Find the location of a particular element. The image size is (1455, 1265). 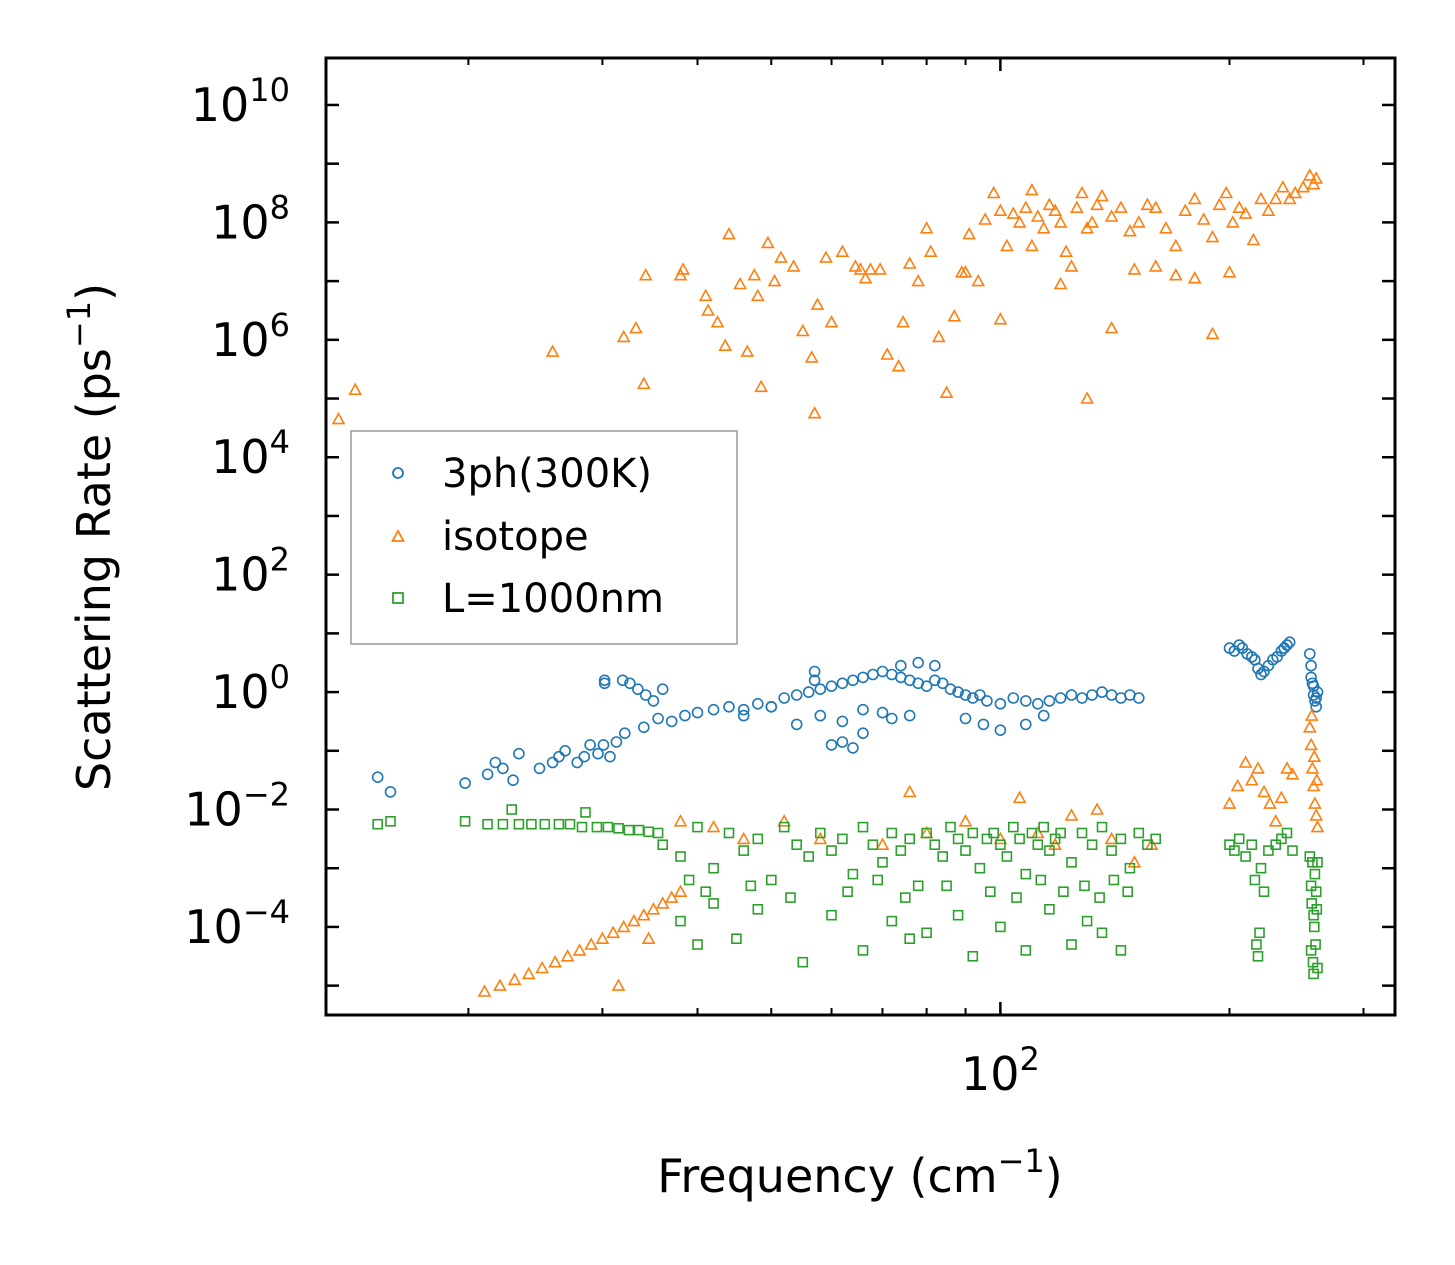

y-tick-label: 1010 is located at coordinates (240, 101).